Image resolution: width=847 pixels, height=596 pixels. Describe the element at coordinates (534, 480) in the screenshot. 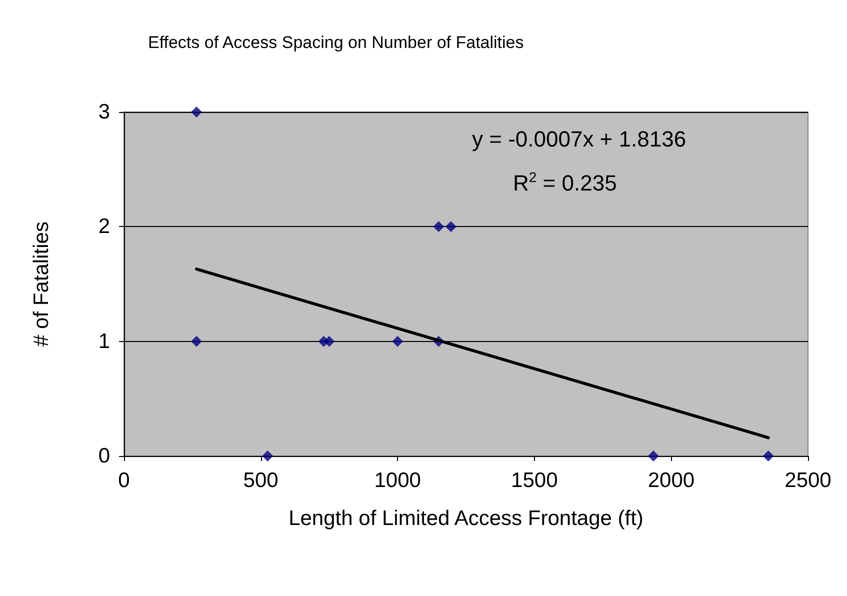

I see `x-tick-label: 1500` at that location.